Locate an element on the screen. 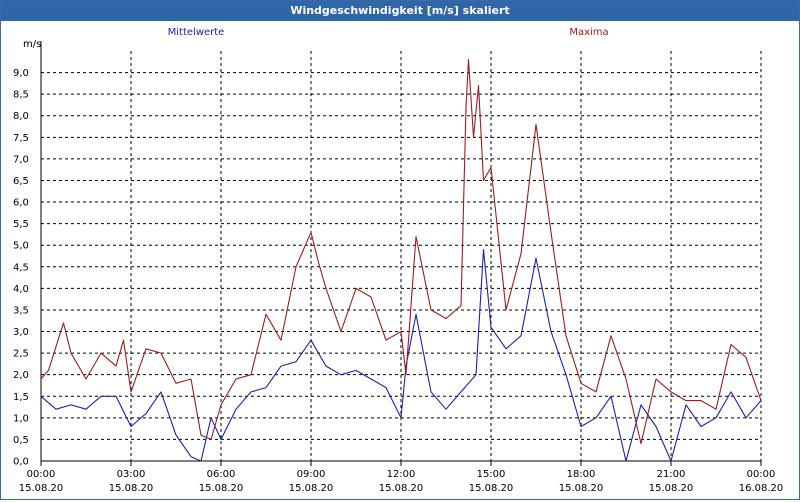  y-tick-label: 8,5 is located at coordinates (21, 95).